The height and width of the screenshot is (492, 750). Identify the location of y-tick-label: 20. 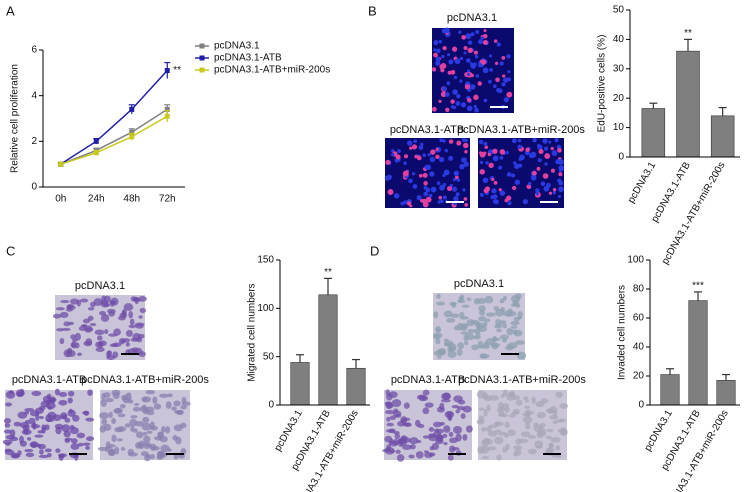
(639, 376).